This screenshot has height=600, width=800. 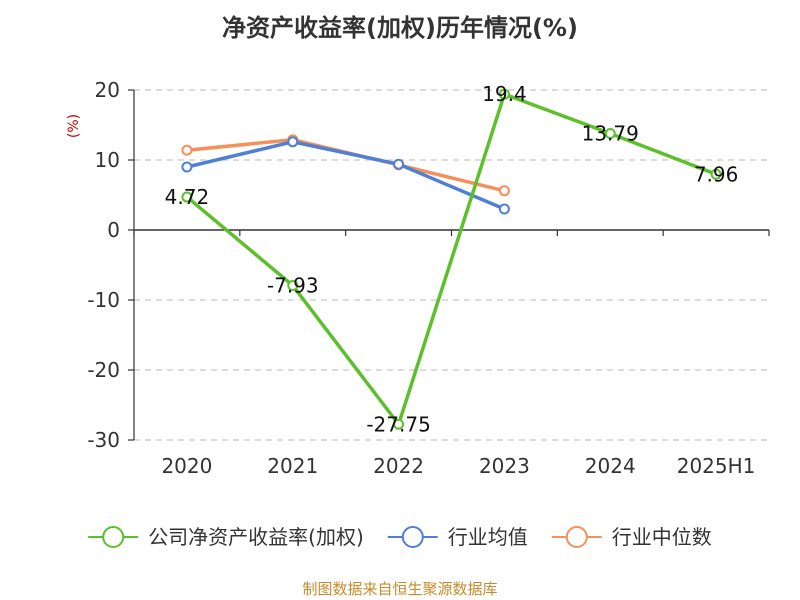 I want to click on legend: 公司净资产收益率(加权) 行业均值 行业中位数, so click(x=400, y=537).